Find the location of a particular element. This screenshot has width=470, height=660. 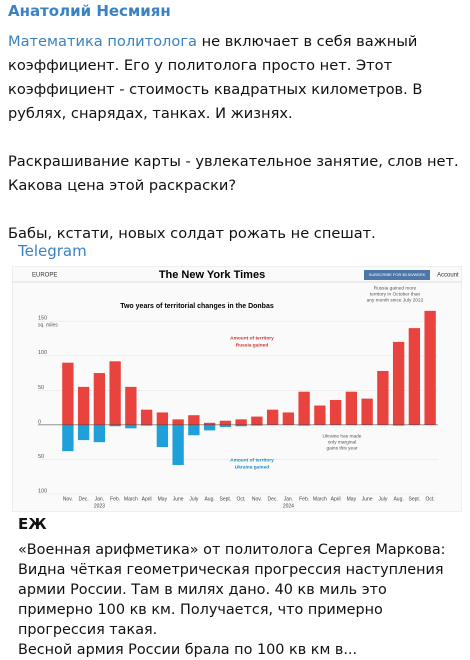

y-tick-label: 0 is located at coordinates (39, 422).